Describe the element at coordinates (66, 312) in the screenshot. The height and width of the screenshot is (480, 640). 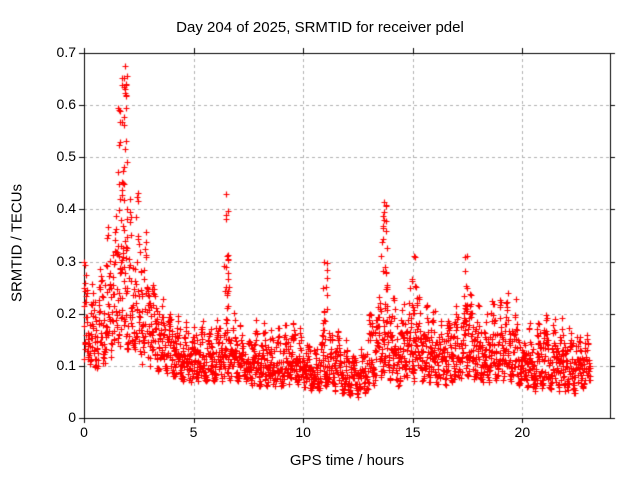
I see `y-tick-label: 0.2` at that location.